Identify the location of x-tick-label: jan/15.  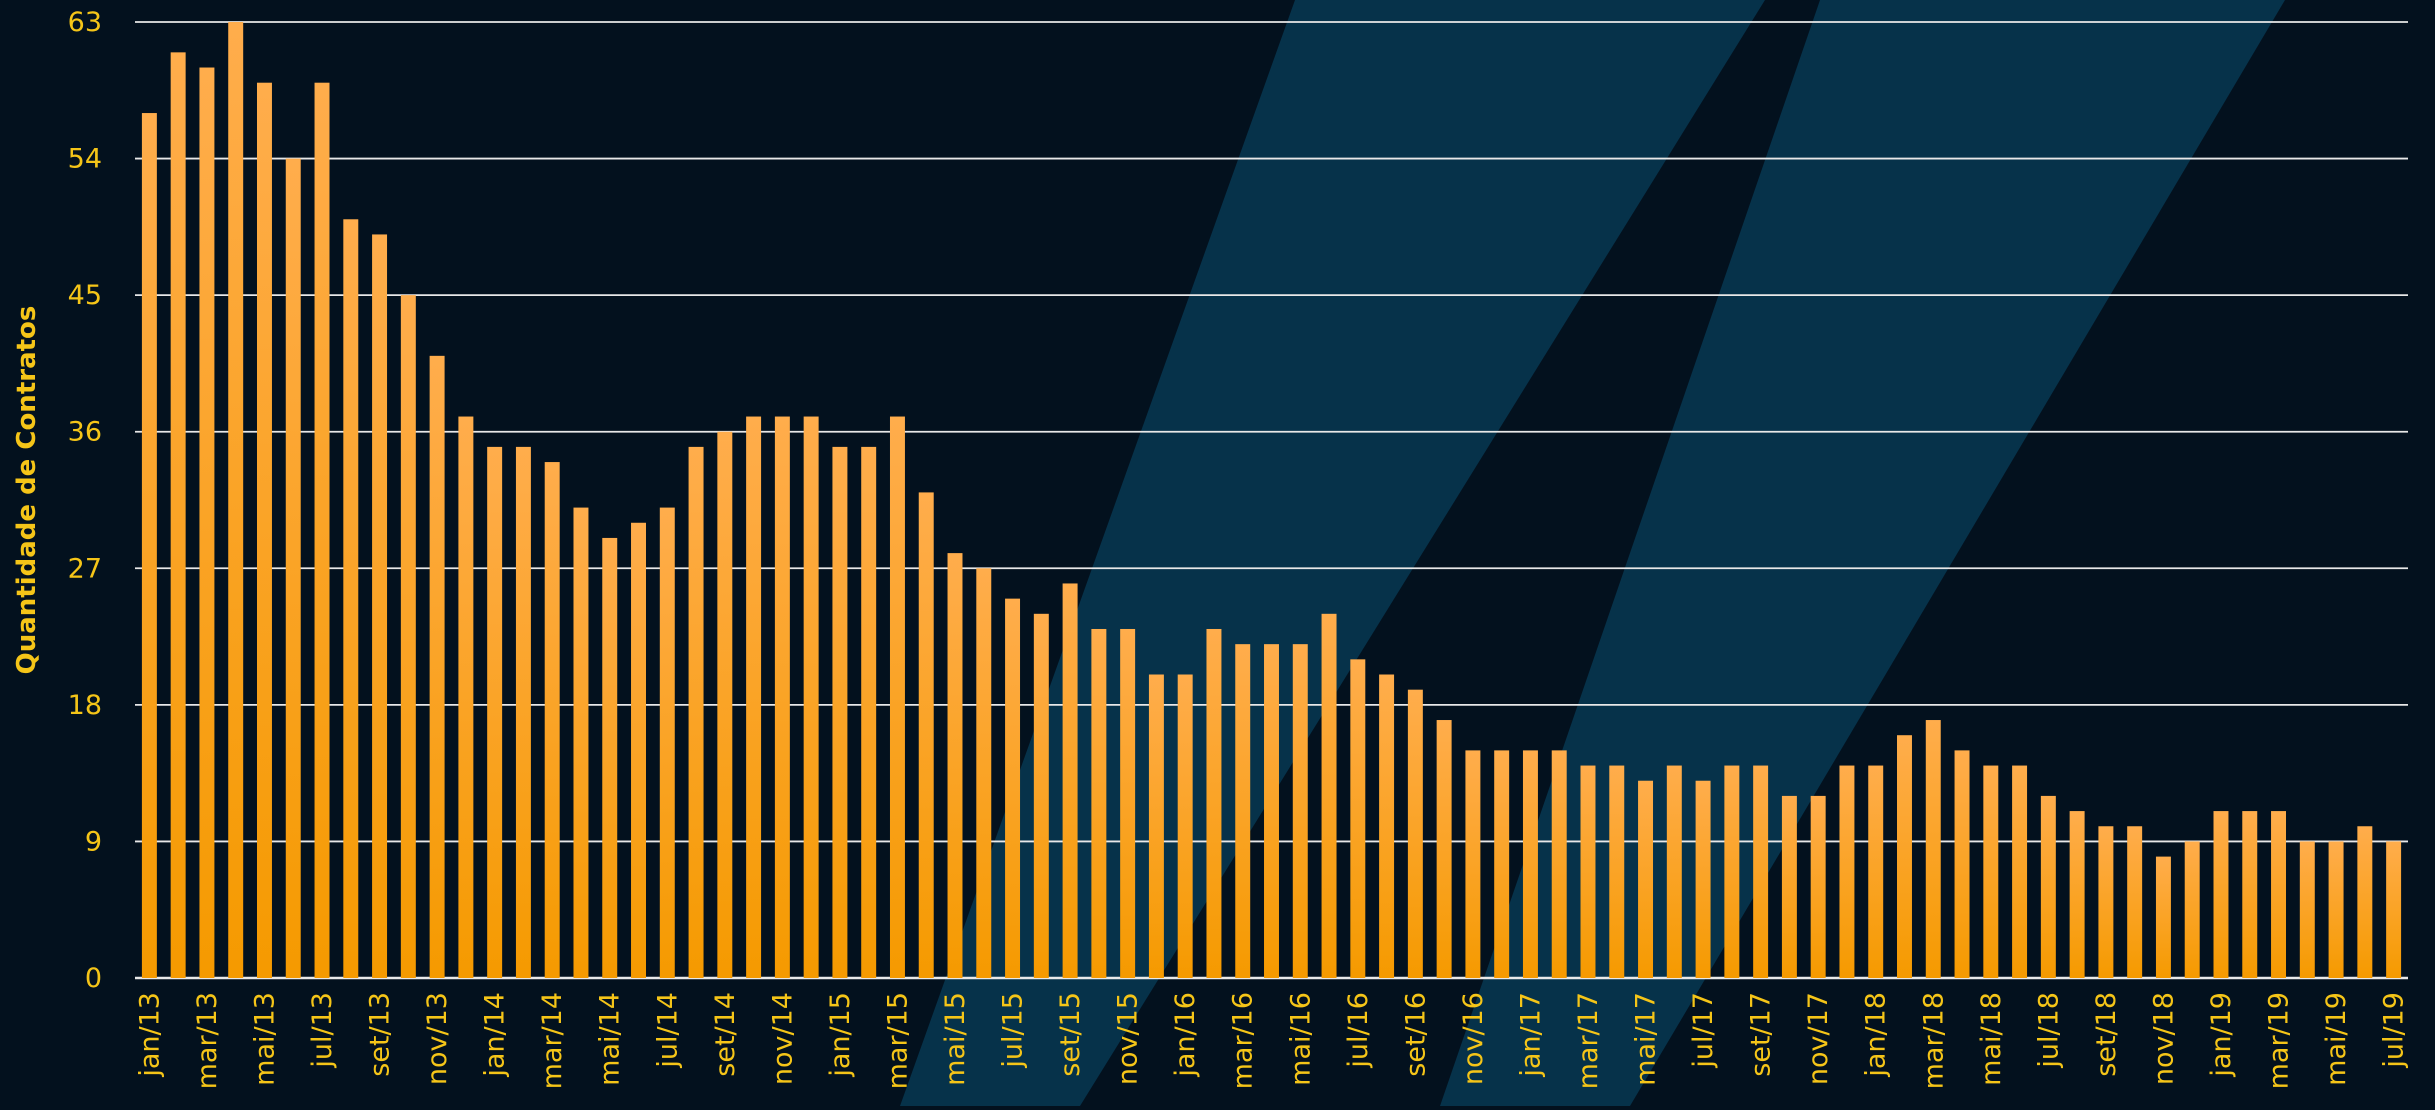
(840, 1035).